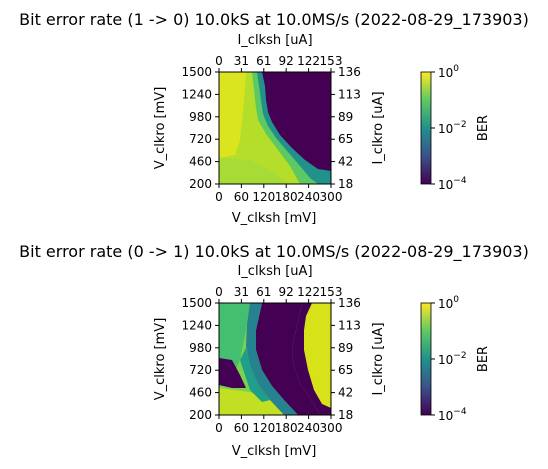 Image resolution: width=548 pixels, height=469 pixels. Describe the element at coordinates (378, 127) in the screenshot. I see `secondary-y-axis-label-1: I_clkro [uA]` at that location.